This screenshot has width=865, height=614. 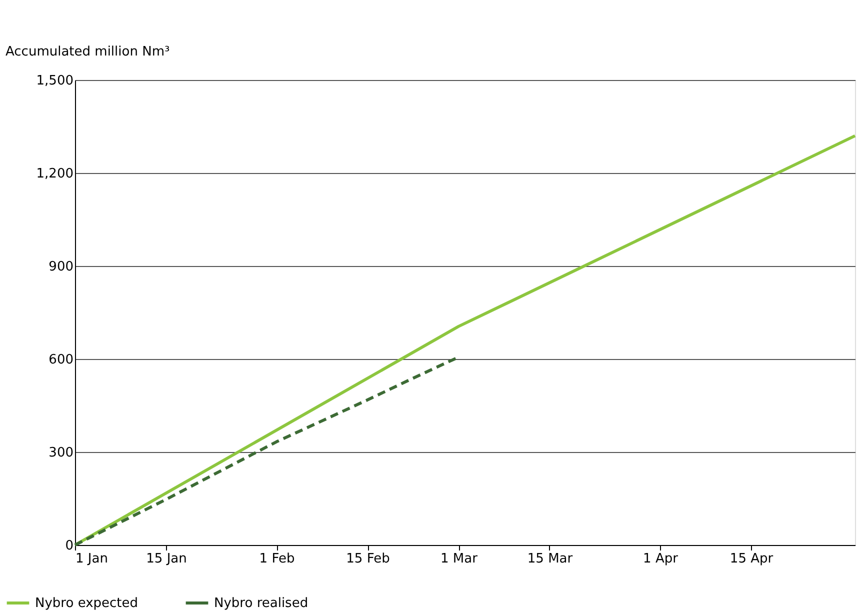 I want to click on y-tick-label: 900, so click(x=61, y=267).